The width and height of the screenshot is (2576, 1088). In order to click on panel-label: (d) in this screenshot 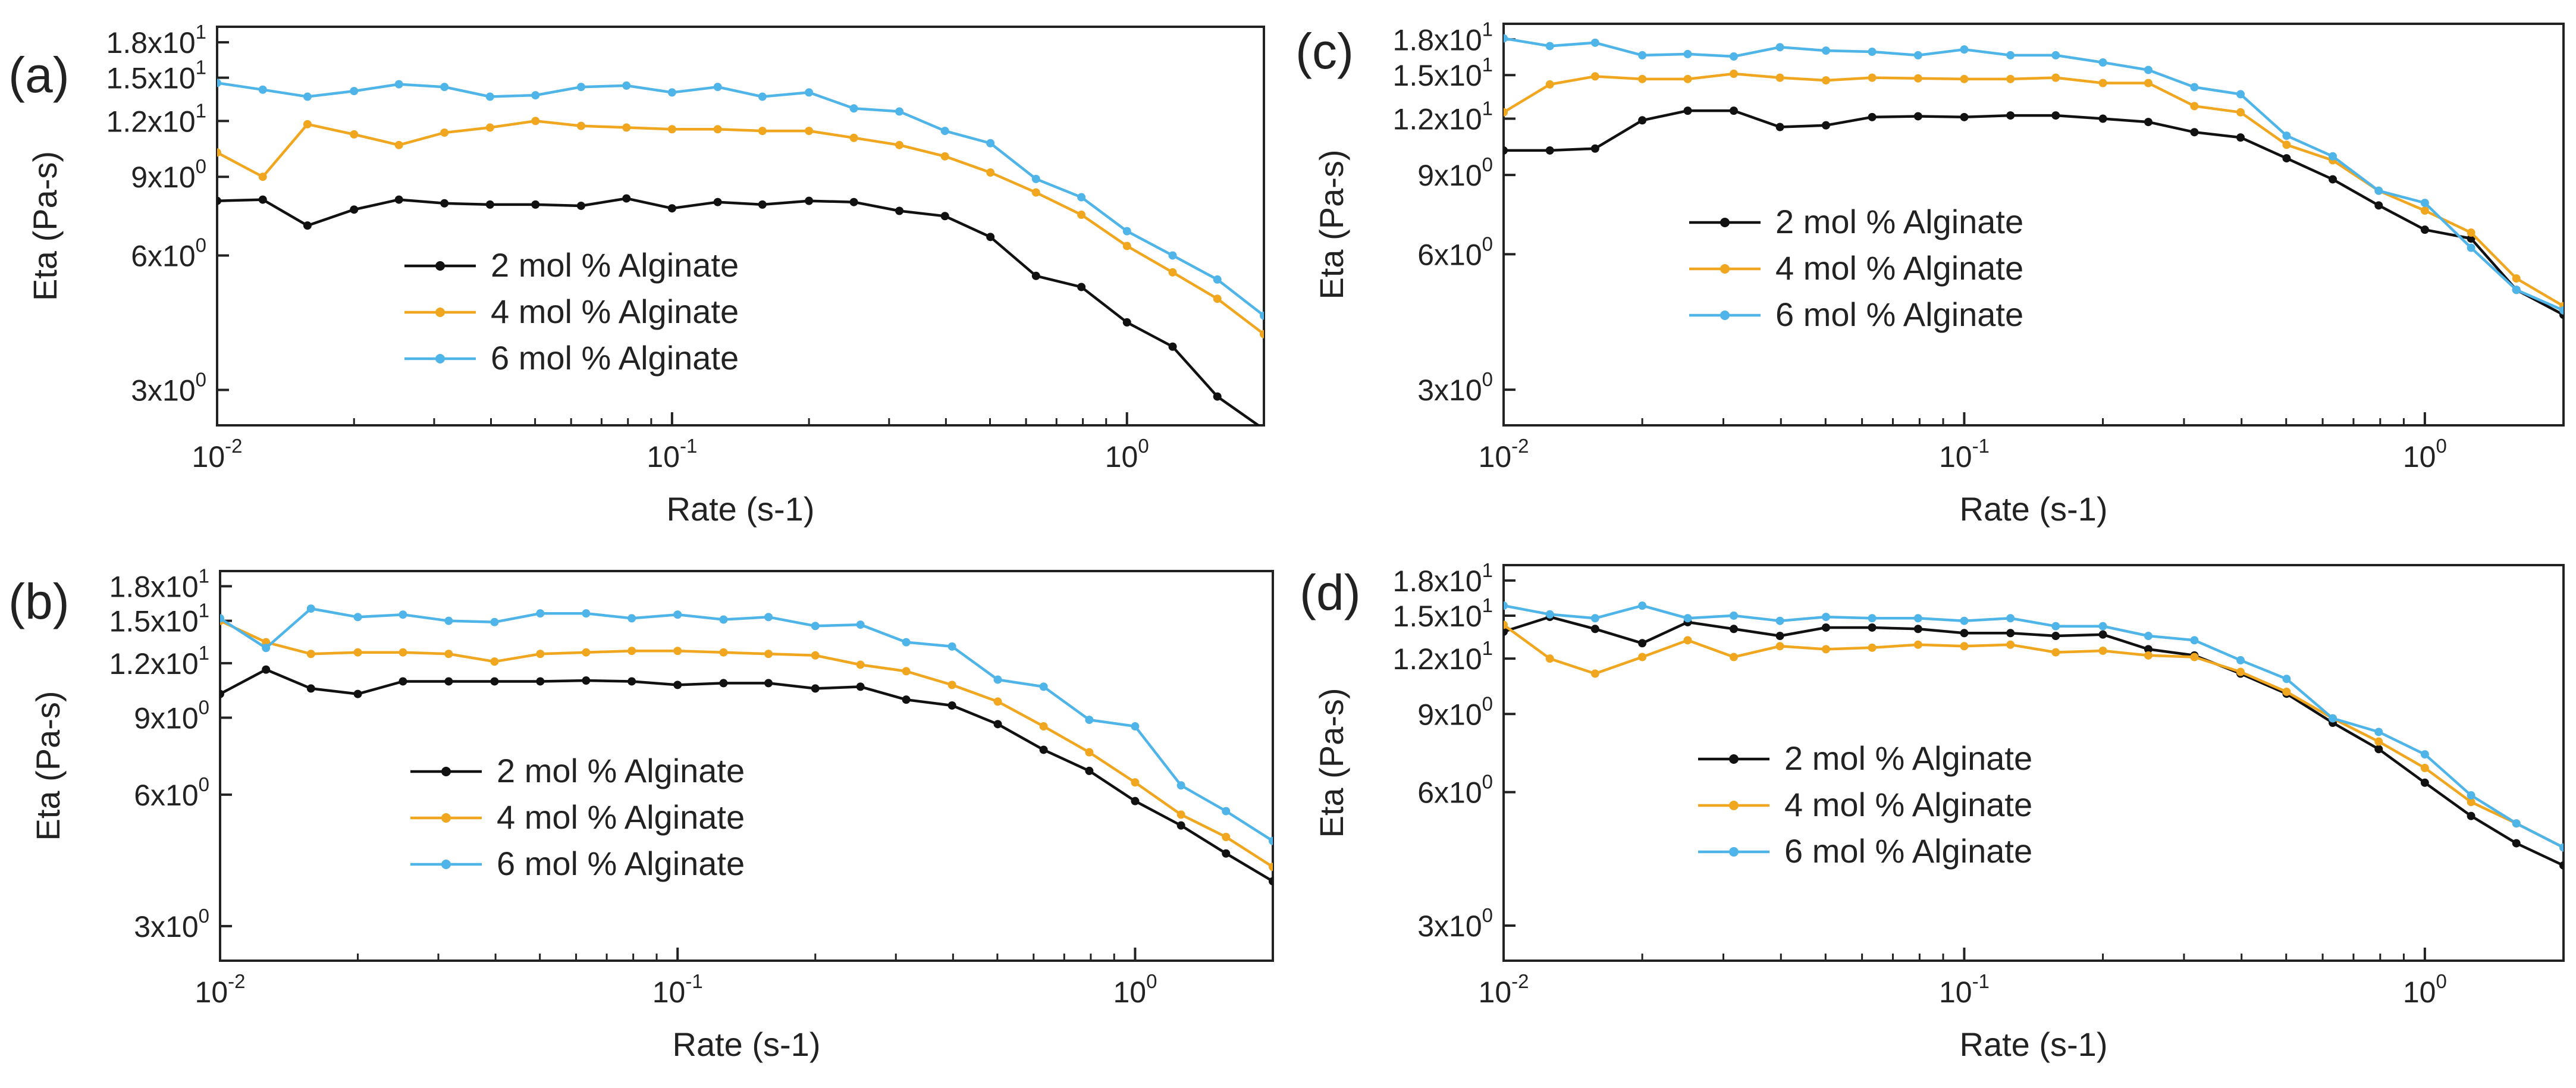, I will do `click(1330, 592)`.